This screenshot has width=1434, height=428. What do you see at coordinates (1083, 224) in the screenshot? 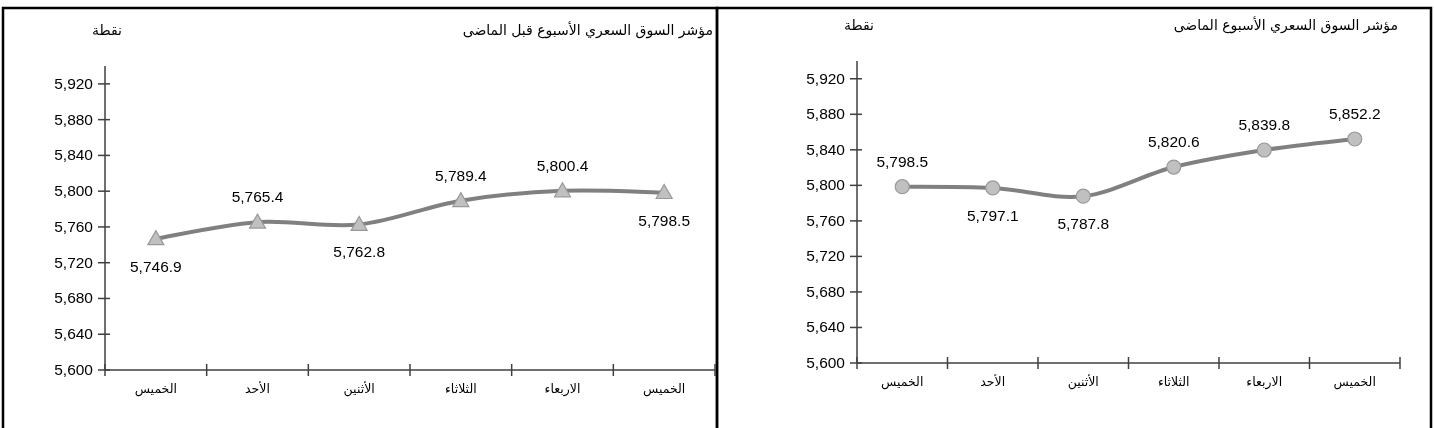
I see `data-label: 5,787.8` at bounding box center [1083, 224].